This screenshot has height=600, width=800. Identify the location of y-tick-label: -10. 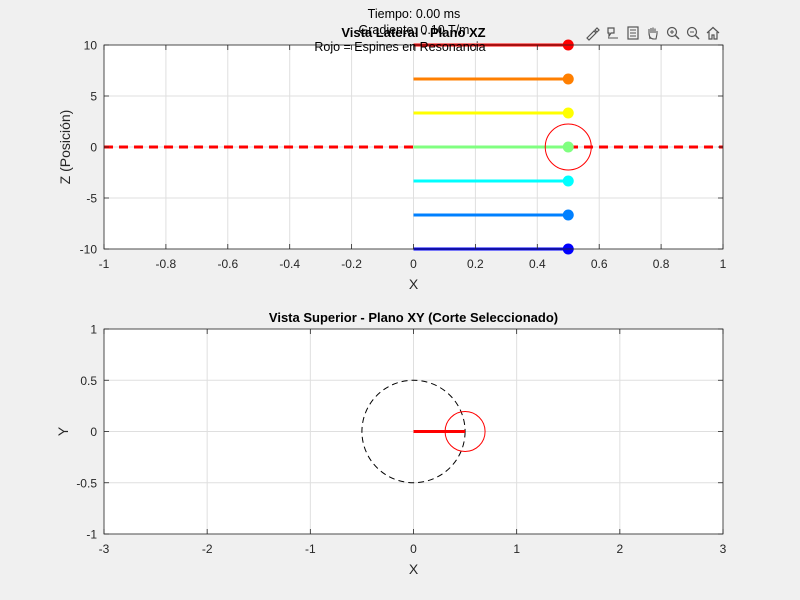
(89, 250).